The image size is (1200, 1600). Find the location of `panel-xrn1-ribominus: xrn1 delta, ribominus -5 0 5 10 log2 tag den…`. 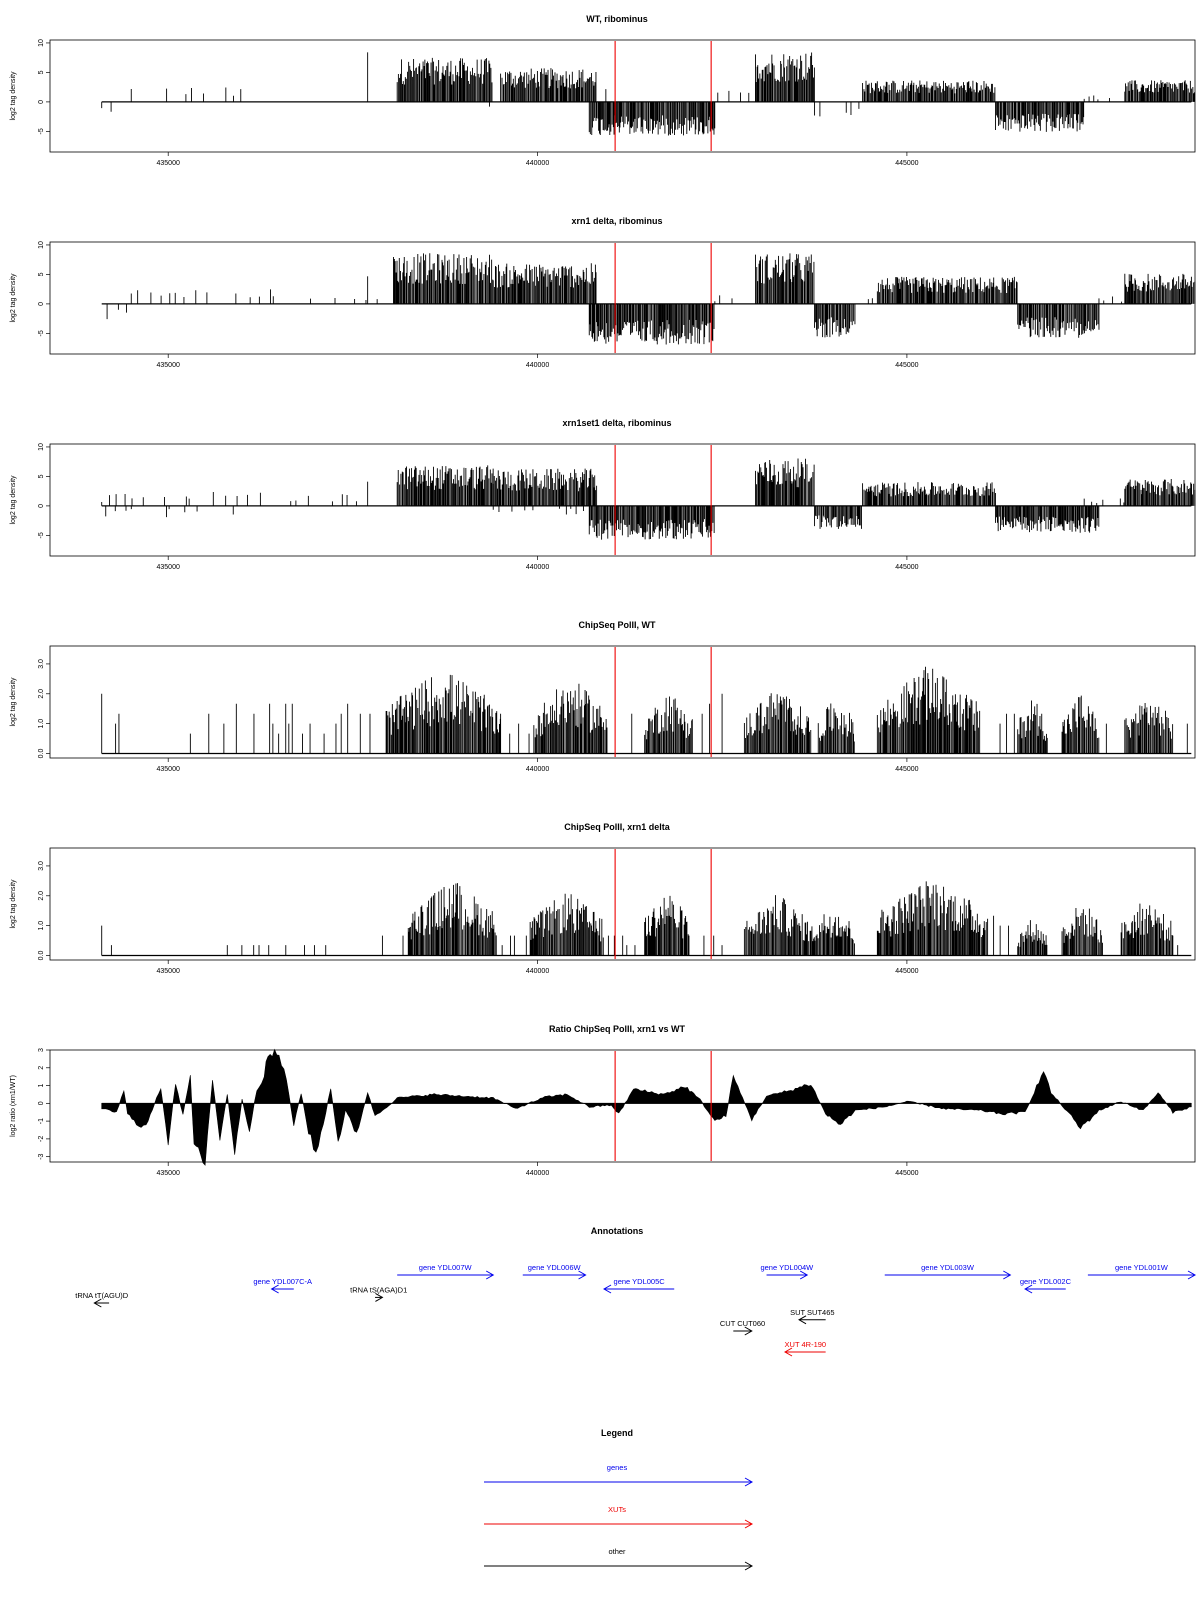

panel-xrn1-ribominus: xrn1 delta, ribominus -5 0 5 10 log2 tag den… is located at coordinates (603, 292).